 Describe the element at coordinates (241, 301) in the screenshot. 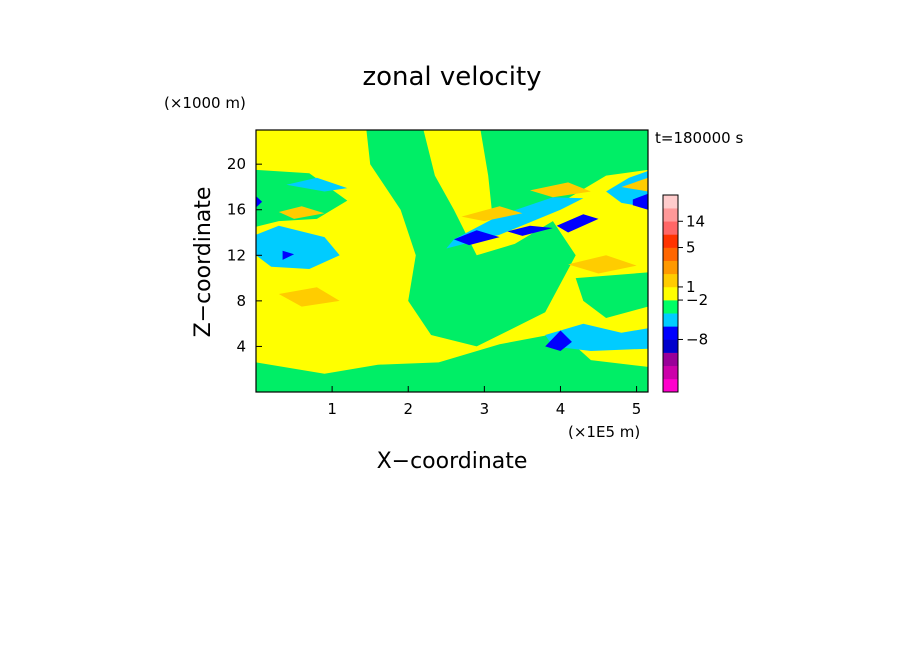

I see `y-tick-label: 8` at that location.